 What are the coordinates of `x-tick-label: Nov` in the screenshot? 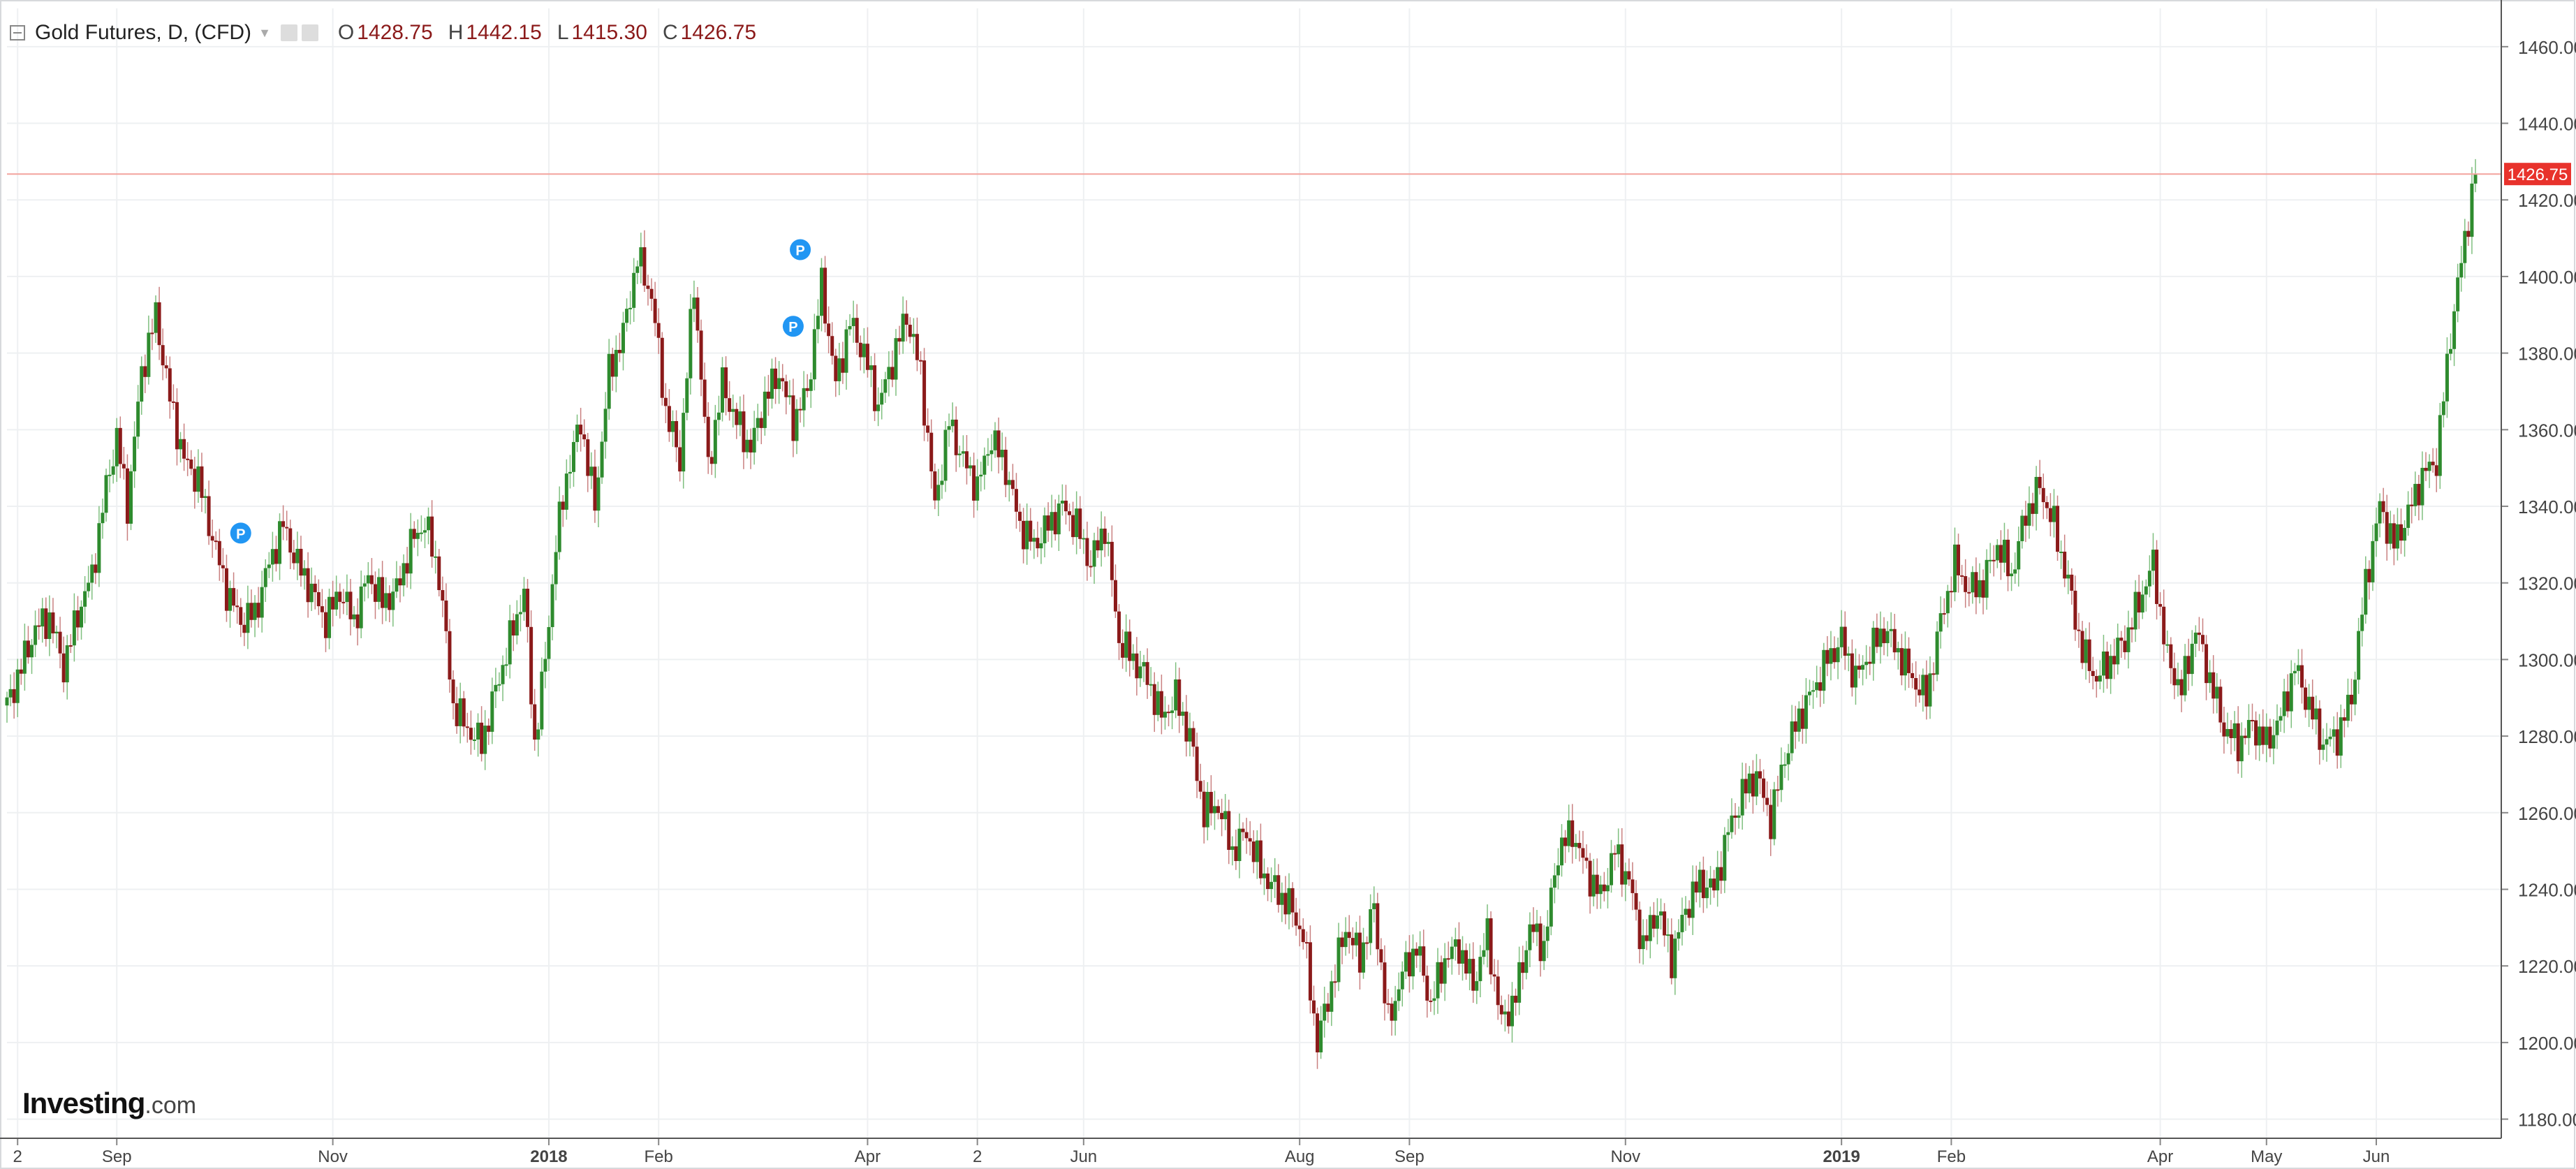 It's located at (1625, 1156).